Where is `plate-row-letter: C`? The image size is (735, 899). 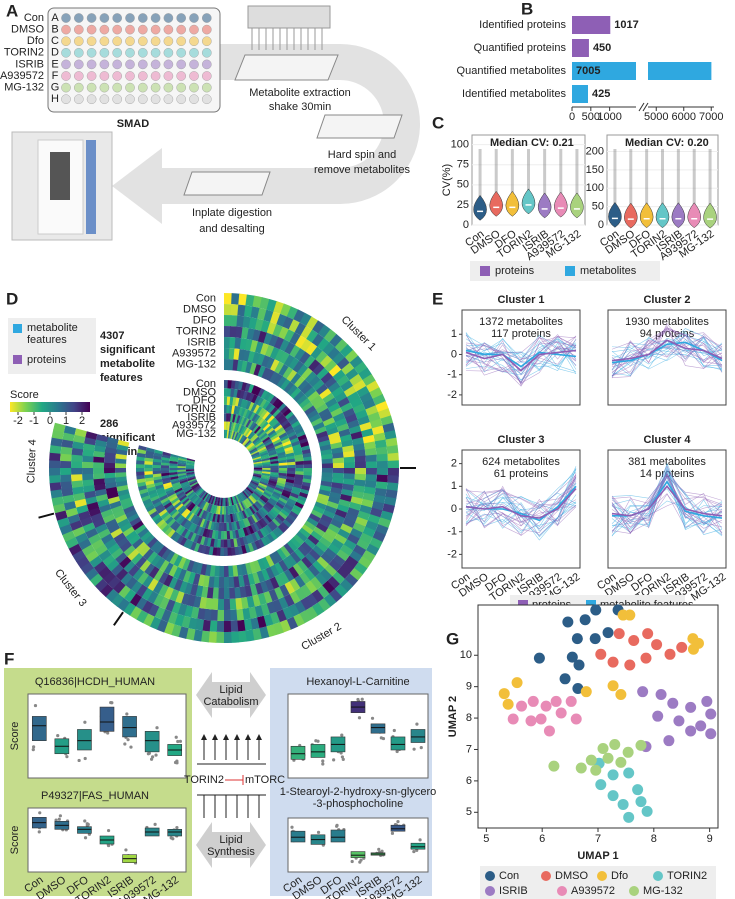 plate-row-letter: C is located at coordinates (55, 41).